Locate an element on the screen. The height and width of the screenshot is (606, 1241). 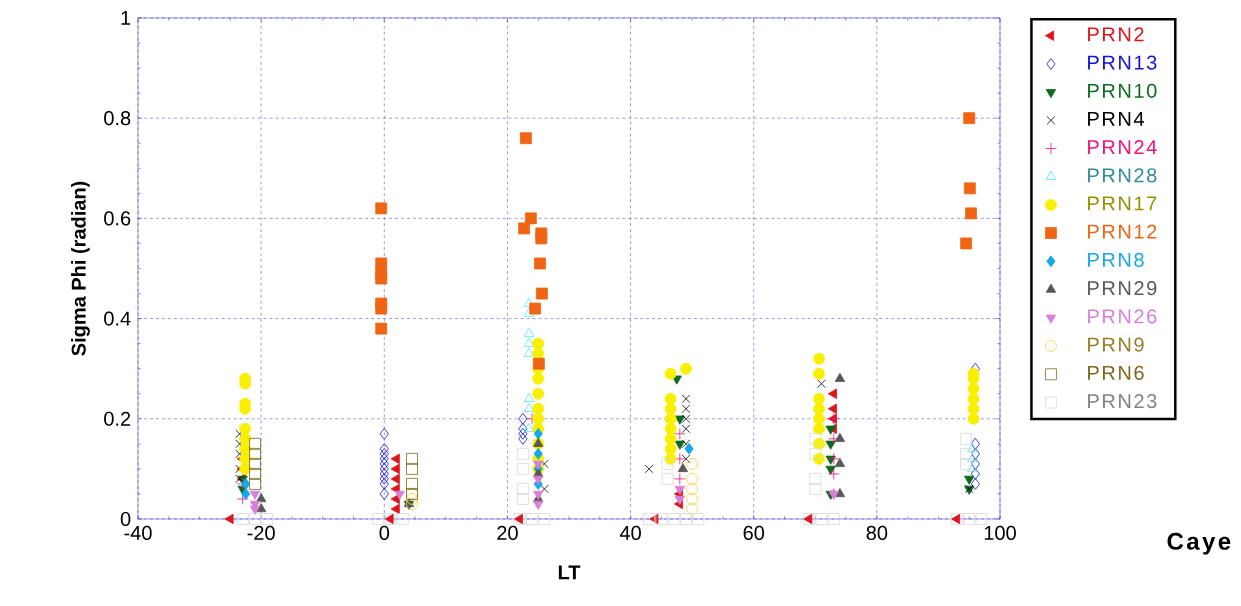
x-tick-label: -40 is located at coordinates (138, 533).